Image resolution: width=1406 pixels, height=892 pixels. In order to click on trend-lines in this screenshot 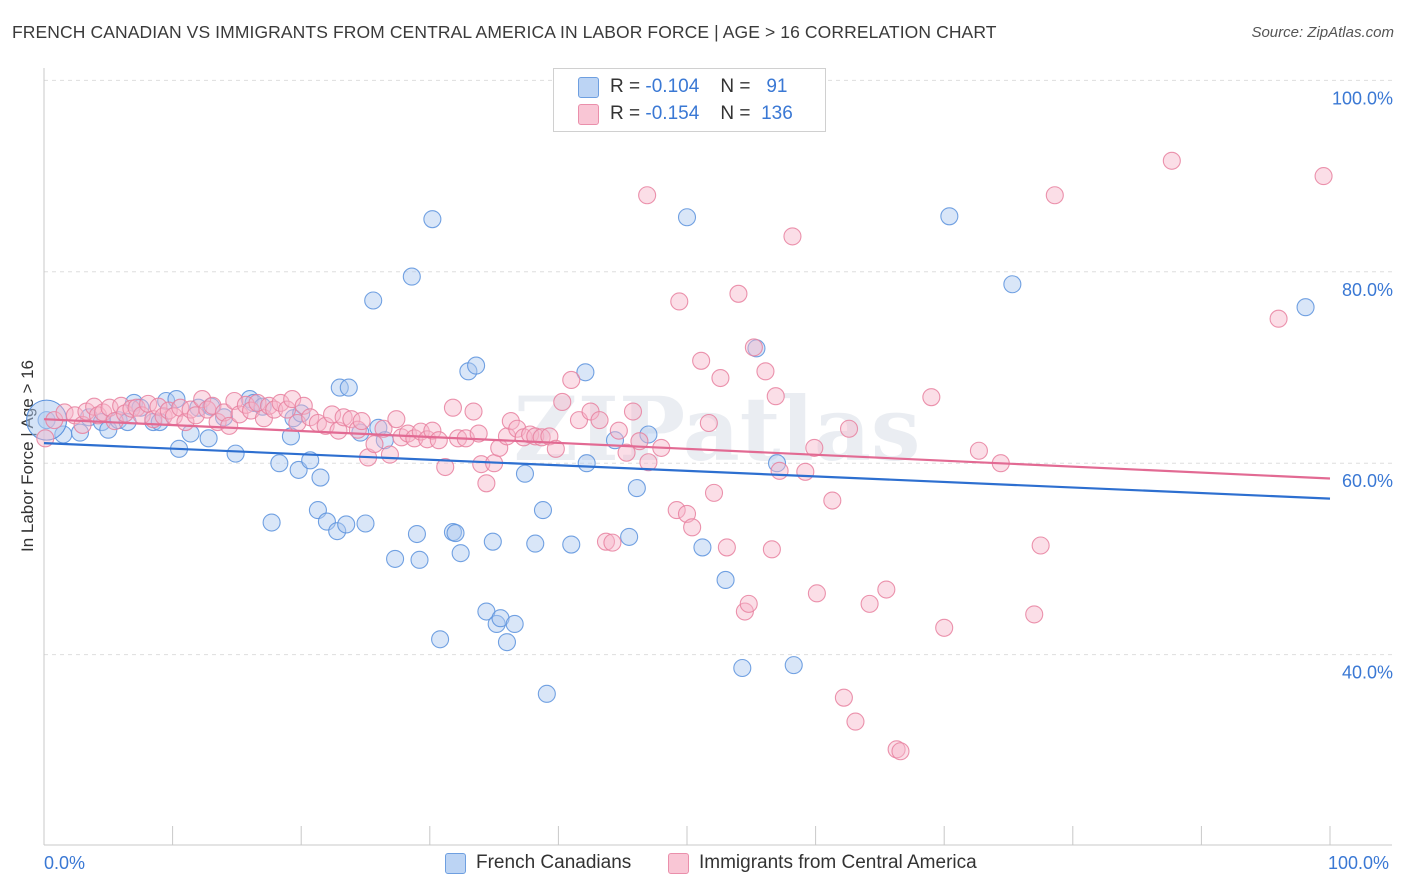, I will do `click(687, 459)`.